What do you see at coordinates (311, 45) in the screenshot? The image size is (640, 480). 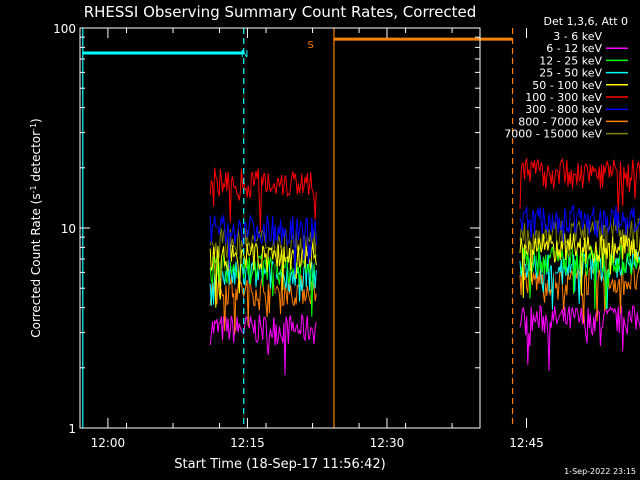 I see `annotation-label: S` at bounding box center [311, 45].